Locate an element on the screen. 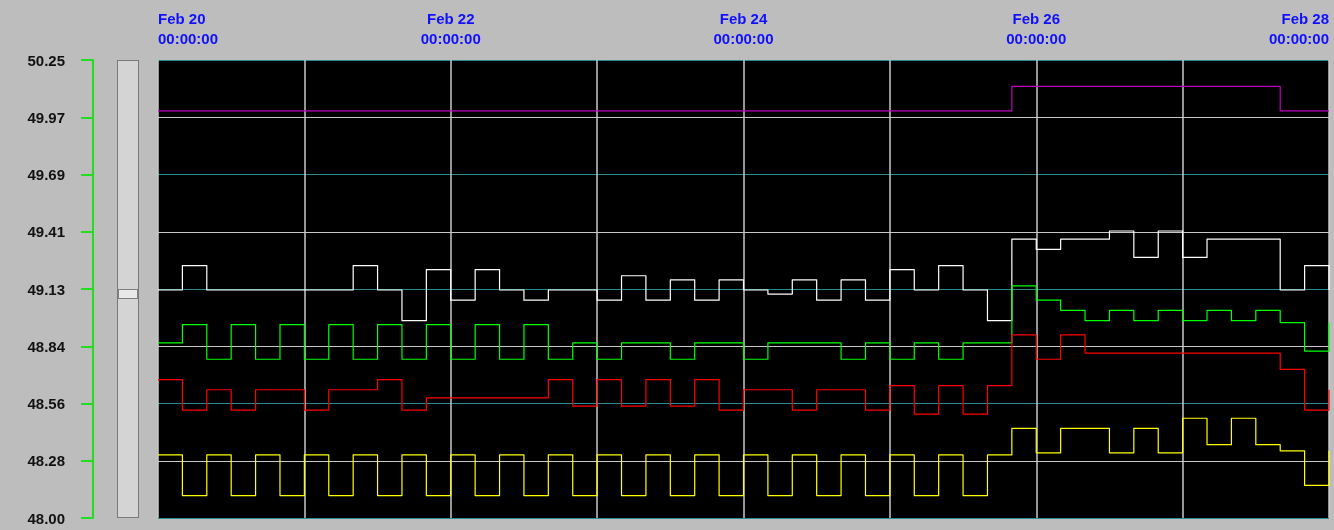 The height and width of the screenshot is (530, 1334). y-tick-label: 49.69 is located at coordinates (46, 174).